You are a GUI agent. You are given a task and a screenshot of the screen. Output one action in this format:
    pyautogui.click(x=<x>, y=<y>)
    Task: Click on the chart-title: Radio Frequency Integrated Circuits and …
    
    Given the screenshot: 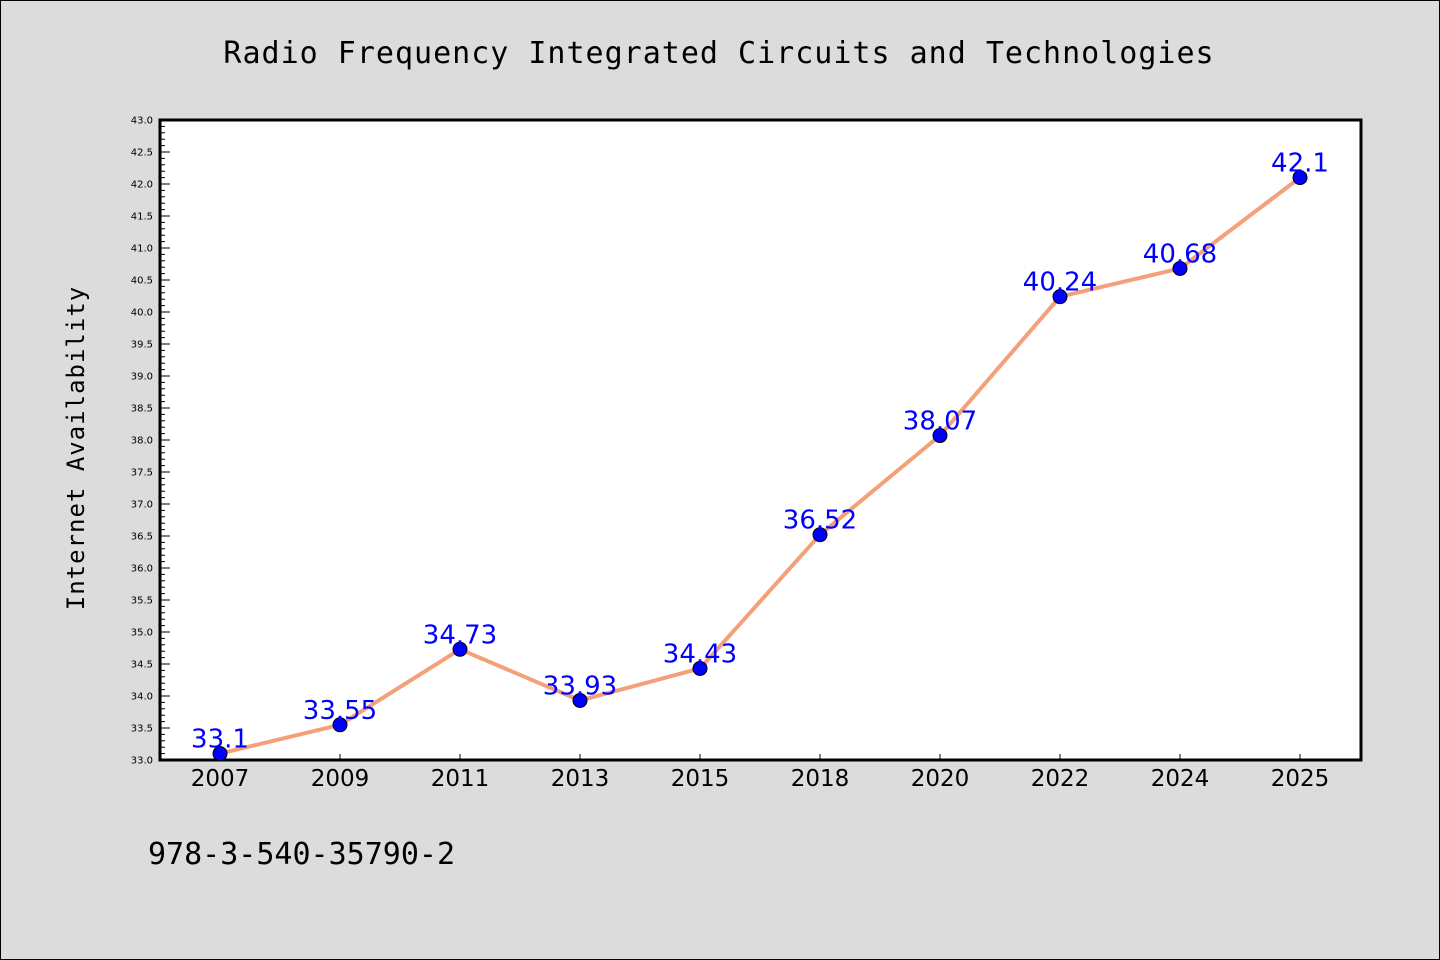 What is the action you would take?
    pyautogui.click(x=718, y=53)
    